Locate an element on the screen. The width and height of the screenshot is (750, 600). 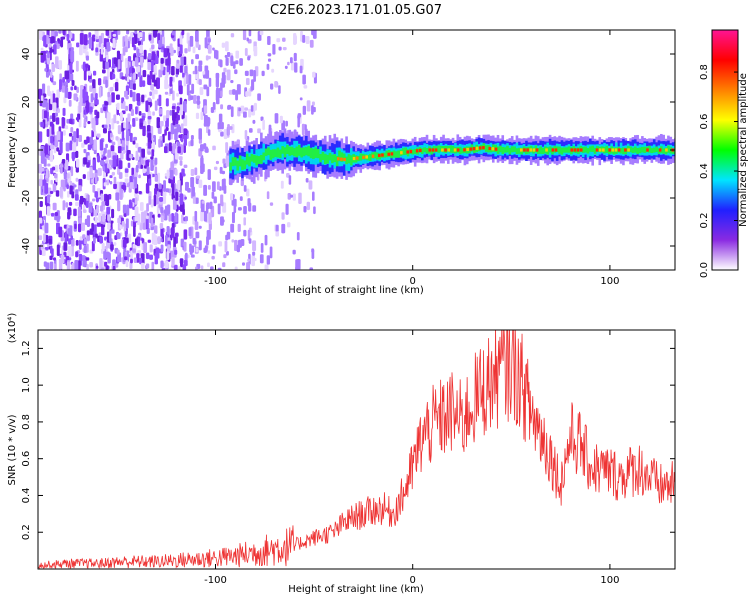
snr-y-axis-label: SNR (10 * v/v) is located at coordinates (12, 449).